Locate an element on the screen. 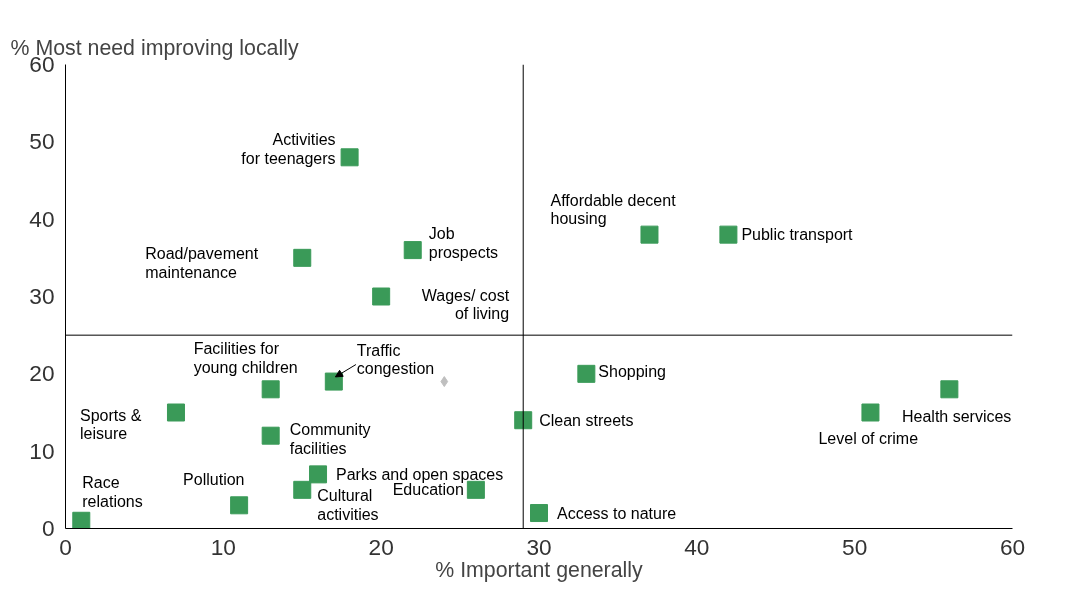 This screenshot has width=1085, height=599. annotation: Clean streets is located at coordinates (586, 420).